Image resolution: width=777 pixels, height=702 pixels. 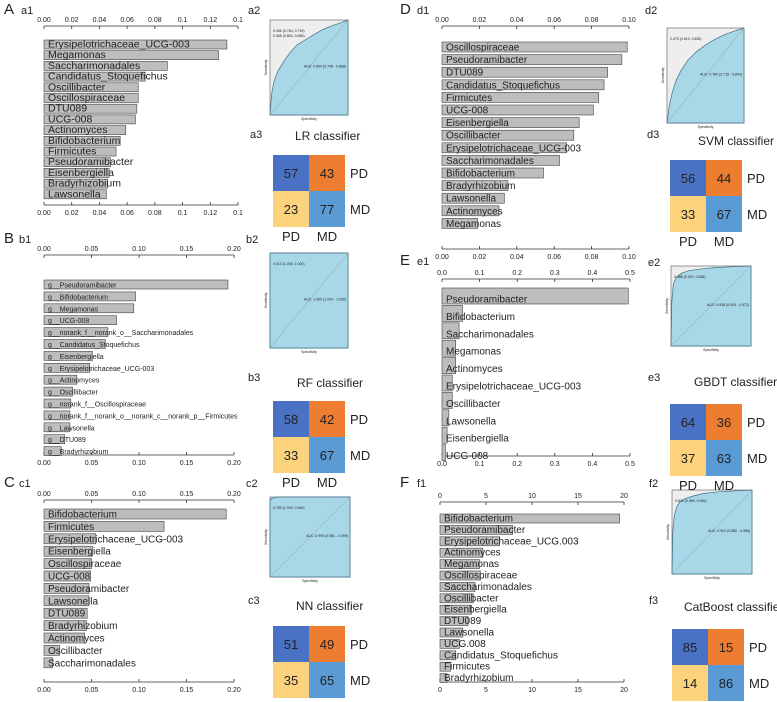 What do you see at coordinates (756, 178) in the screenshot?
I see `cm-d3-row-label-pd: PD` at bounding box center [756, 178].